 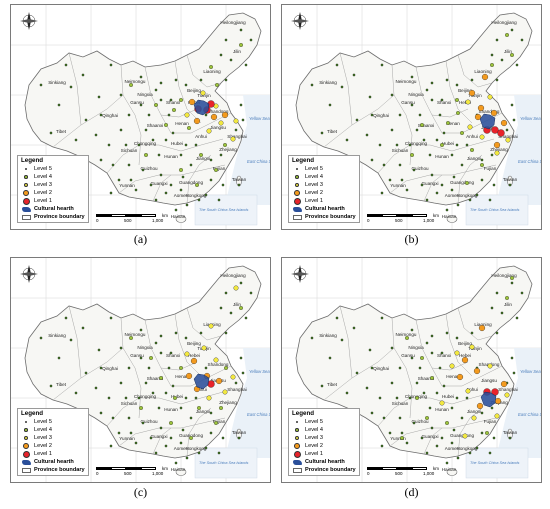 What do you see at coordinates (408, 102) in the screenshot?
I see `province-label: Gansu` at bounding box center [408, 102].